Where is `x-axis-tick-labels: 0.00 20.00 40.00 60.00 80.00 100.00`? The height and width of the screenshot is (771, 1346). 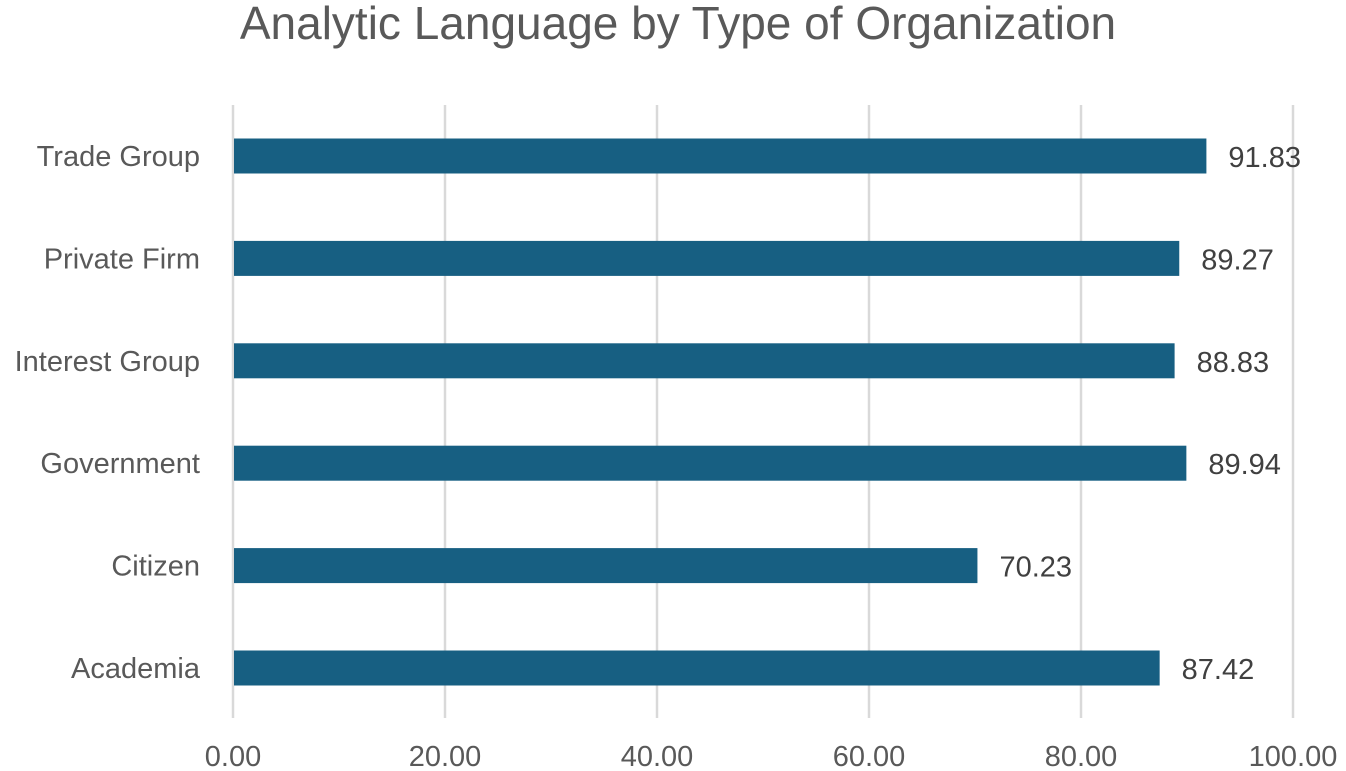
x-axis-tick-labels: 0.00 20.00 40.00 60.00 80.00 100.00 is located at coordinates (771, 756).